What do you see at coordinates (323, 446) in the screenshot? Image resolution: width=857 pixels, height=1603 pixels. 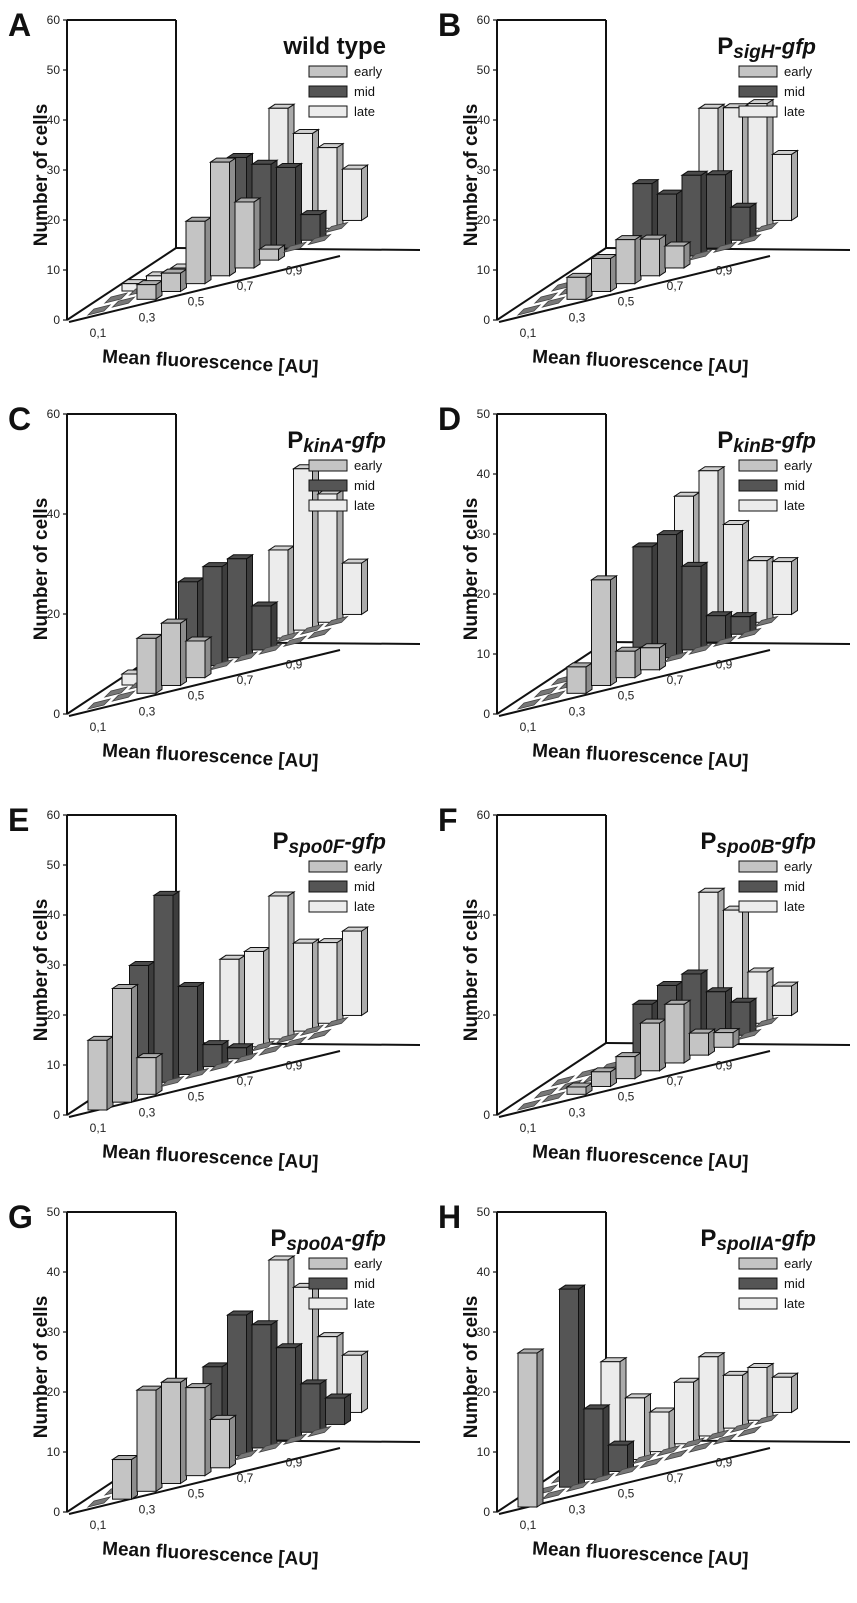 I see `title-gene: kinA` at bounding box center [323, 446].